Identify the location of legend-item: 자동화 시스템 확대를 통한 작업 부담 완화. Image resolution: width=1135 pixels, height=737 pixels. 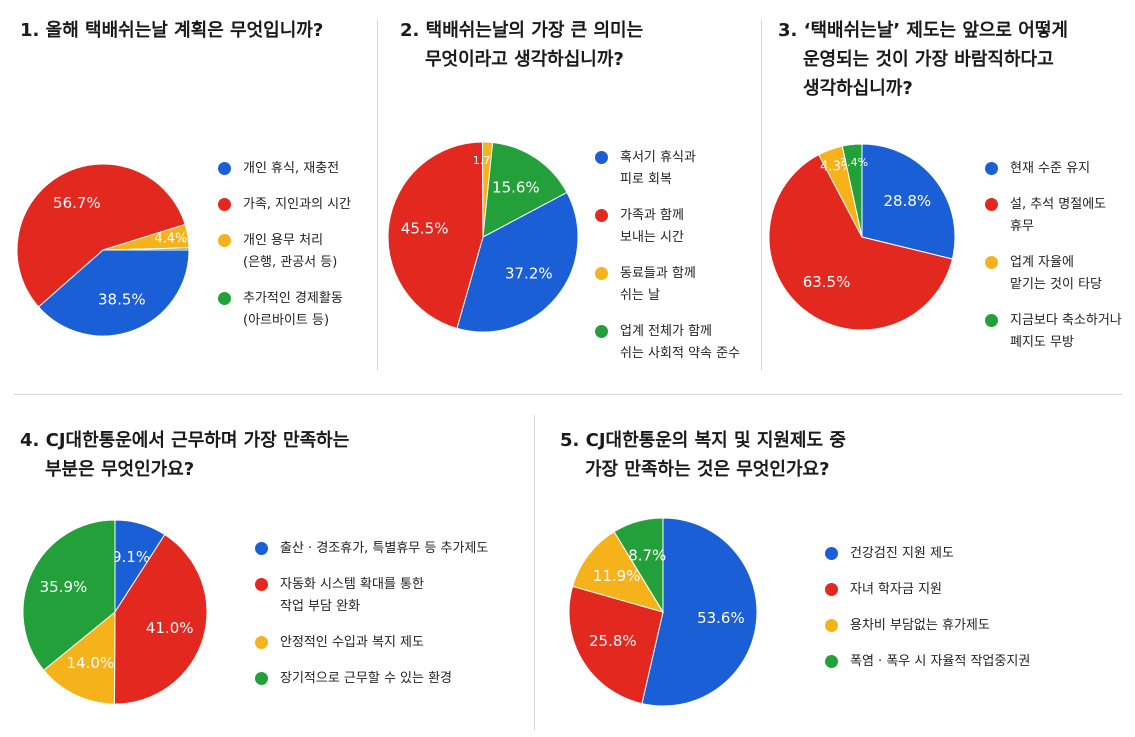
(371, 596).